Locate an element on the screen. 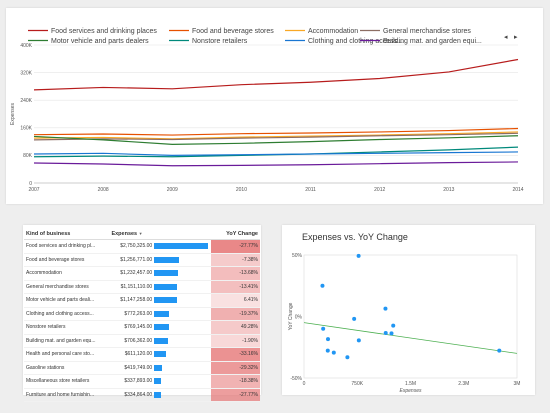 The width and height of the screenshot is (550, 413). legend-item-label: Food and beverage stores is located at coordinates (233, 31).